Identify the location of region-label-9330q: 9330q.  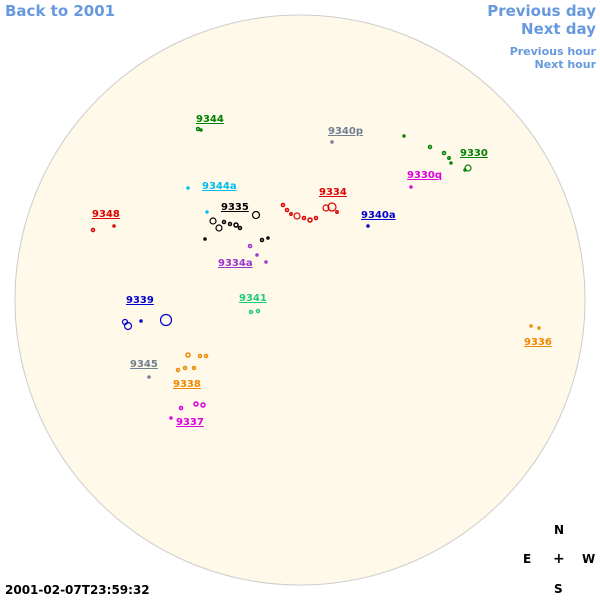
(424, 175).